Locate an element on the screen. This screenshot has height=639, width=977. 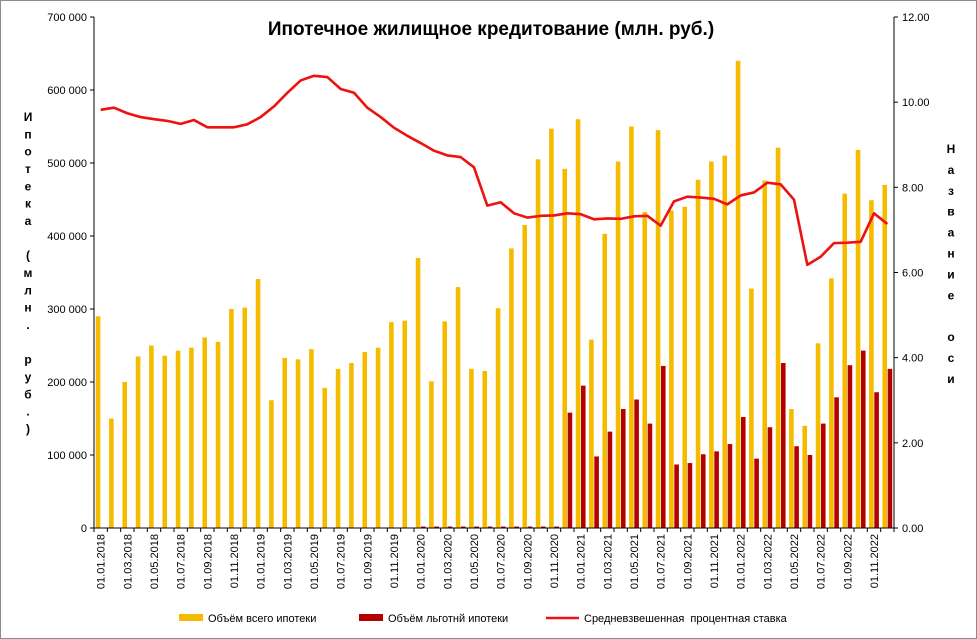
left-tick-label: 200 000 is located at coordinates (67, 383).